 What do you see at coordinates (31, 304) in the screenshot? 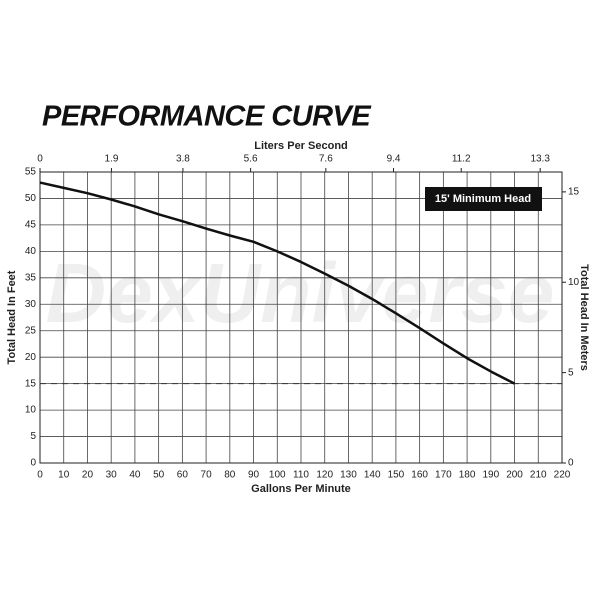
I see `y-tick-label: 30` at bounding box center [31, 304].